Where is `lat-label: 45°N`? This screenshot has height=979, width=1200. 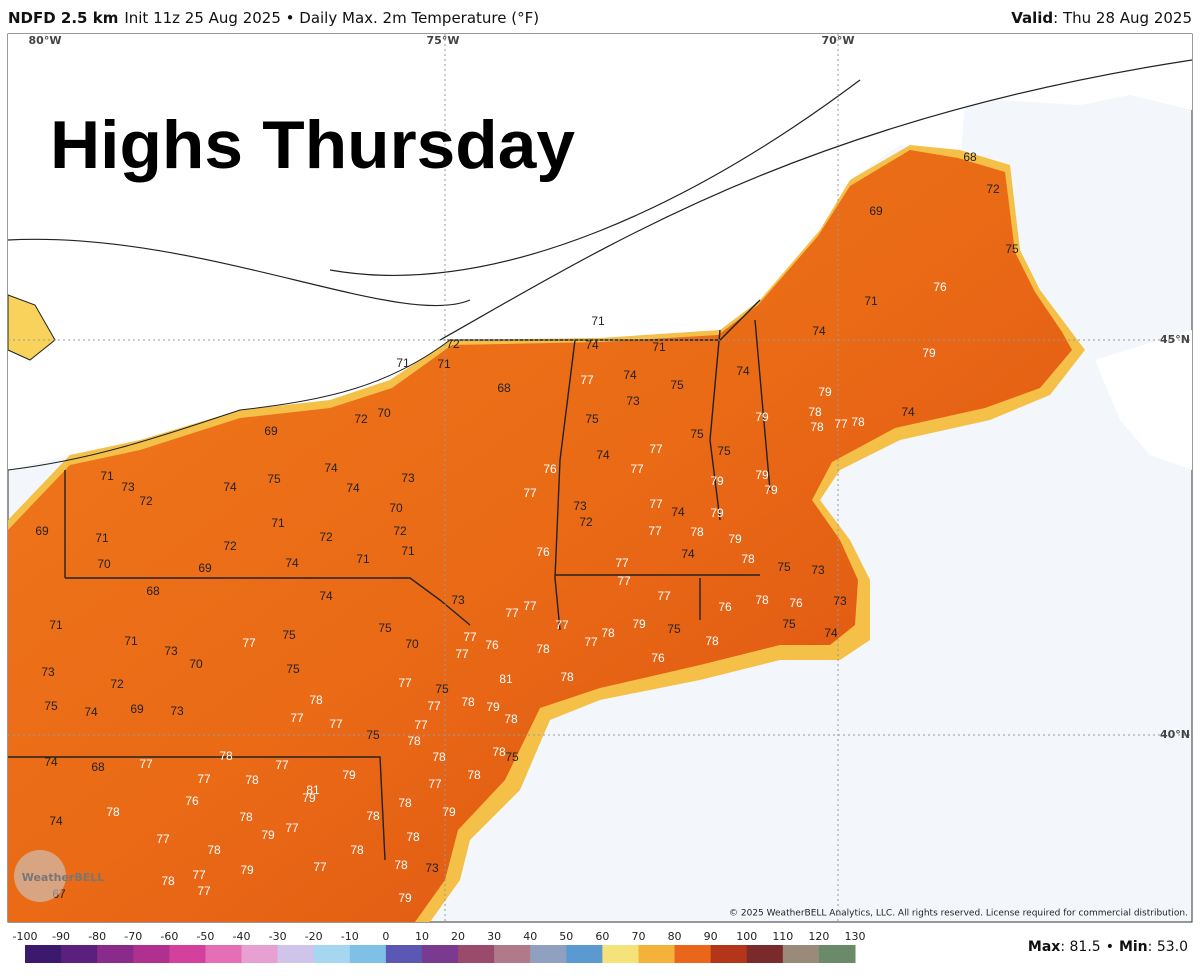 lat-label: 45°N is located at coordinates (1175, 339).